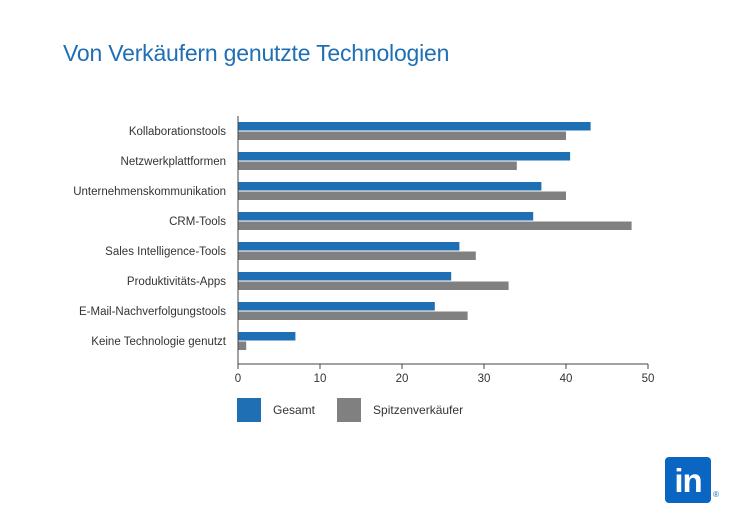 This screenshot has width=746, height=528. Describe the element at coordinates (648, 379) in the screenshot. I see `x-tick-label-5: 50` at that location.